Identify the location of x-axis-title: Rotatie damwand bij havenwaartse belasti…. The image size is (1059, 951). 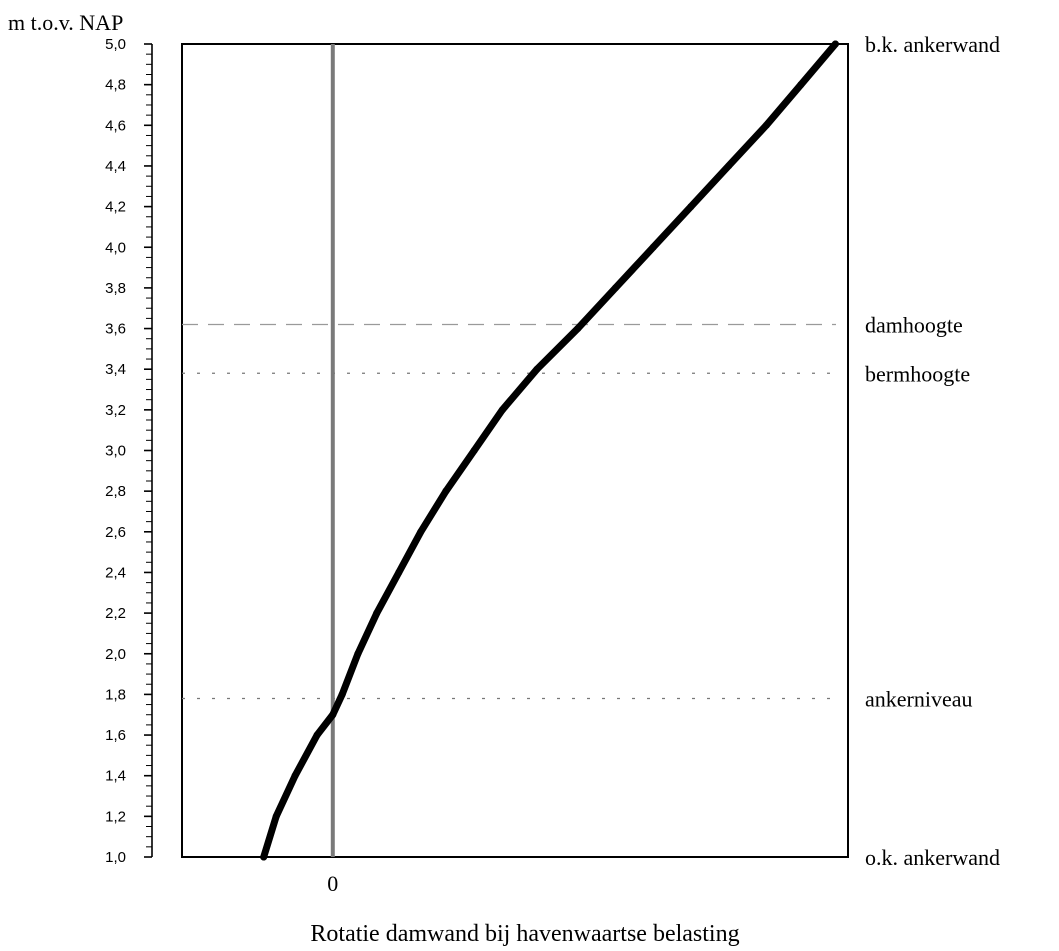
(524, 934).